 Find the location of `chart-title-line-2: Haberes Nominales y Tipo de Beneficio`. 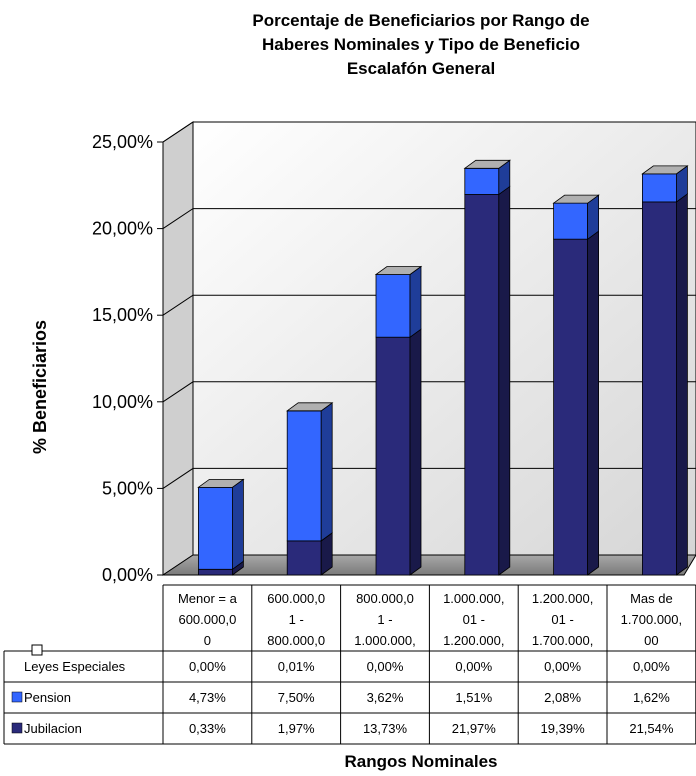

chart-title-line-2: Haberes Nominales y Tipo de Beneficio is located at coordinates (421, 44).